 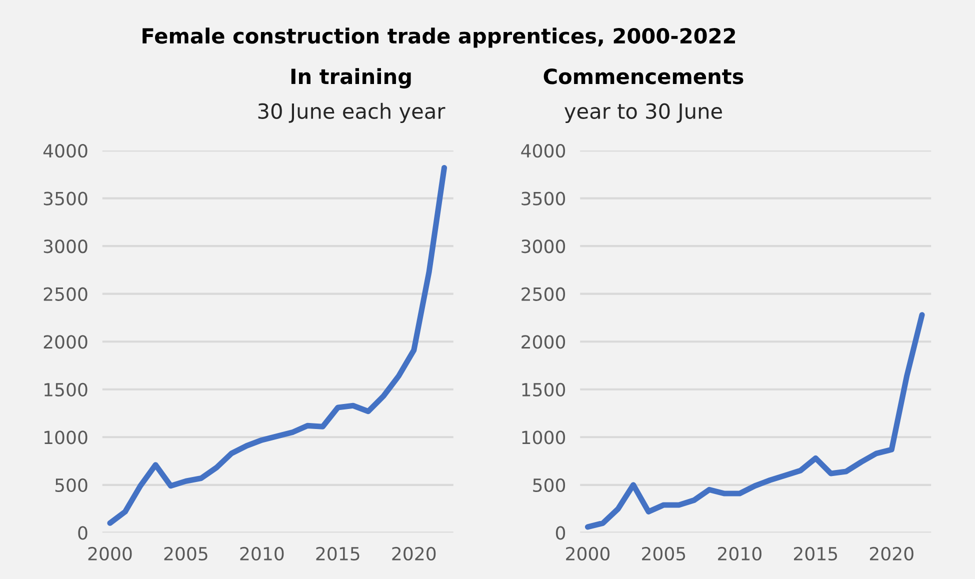 I want to click on chart-title: In training, so click(x=351, y=78).